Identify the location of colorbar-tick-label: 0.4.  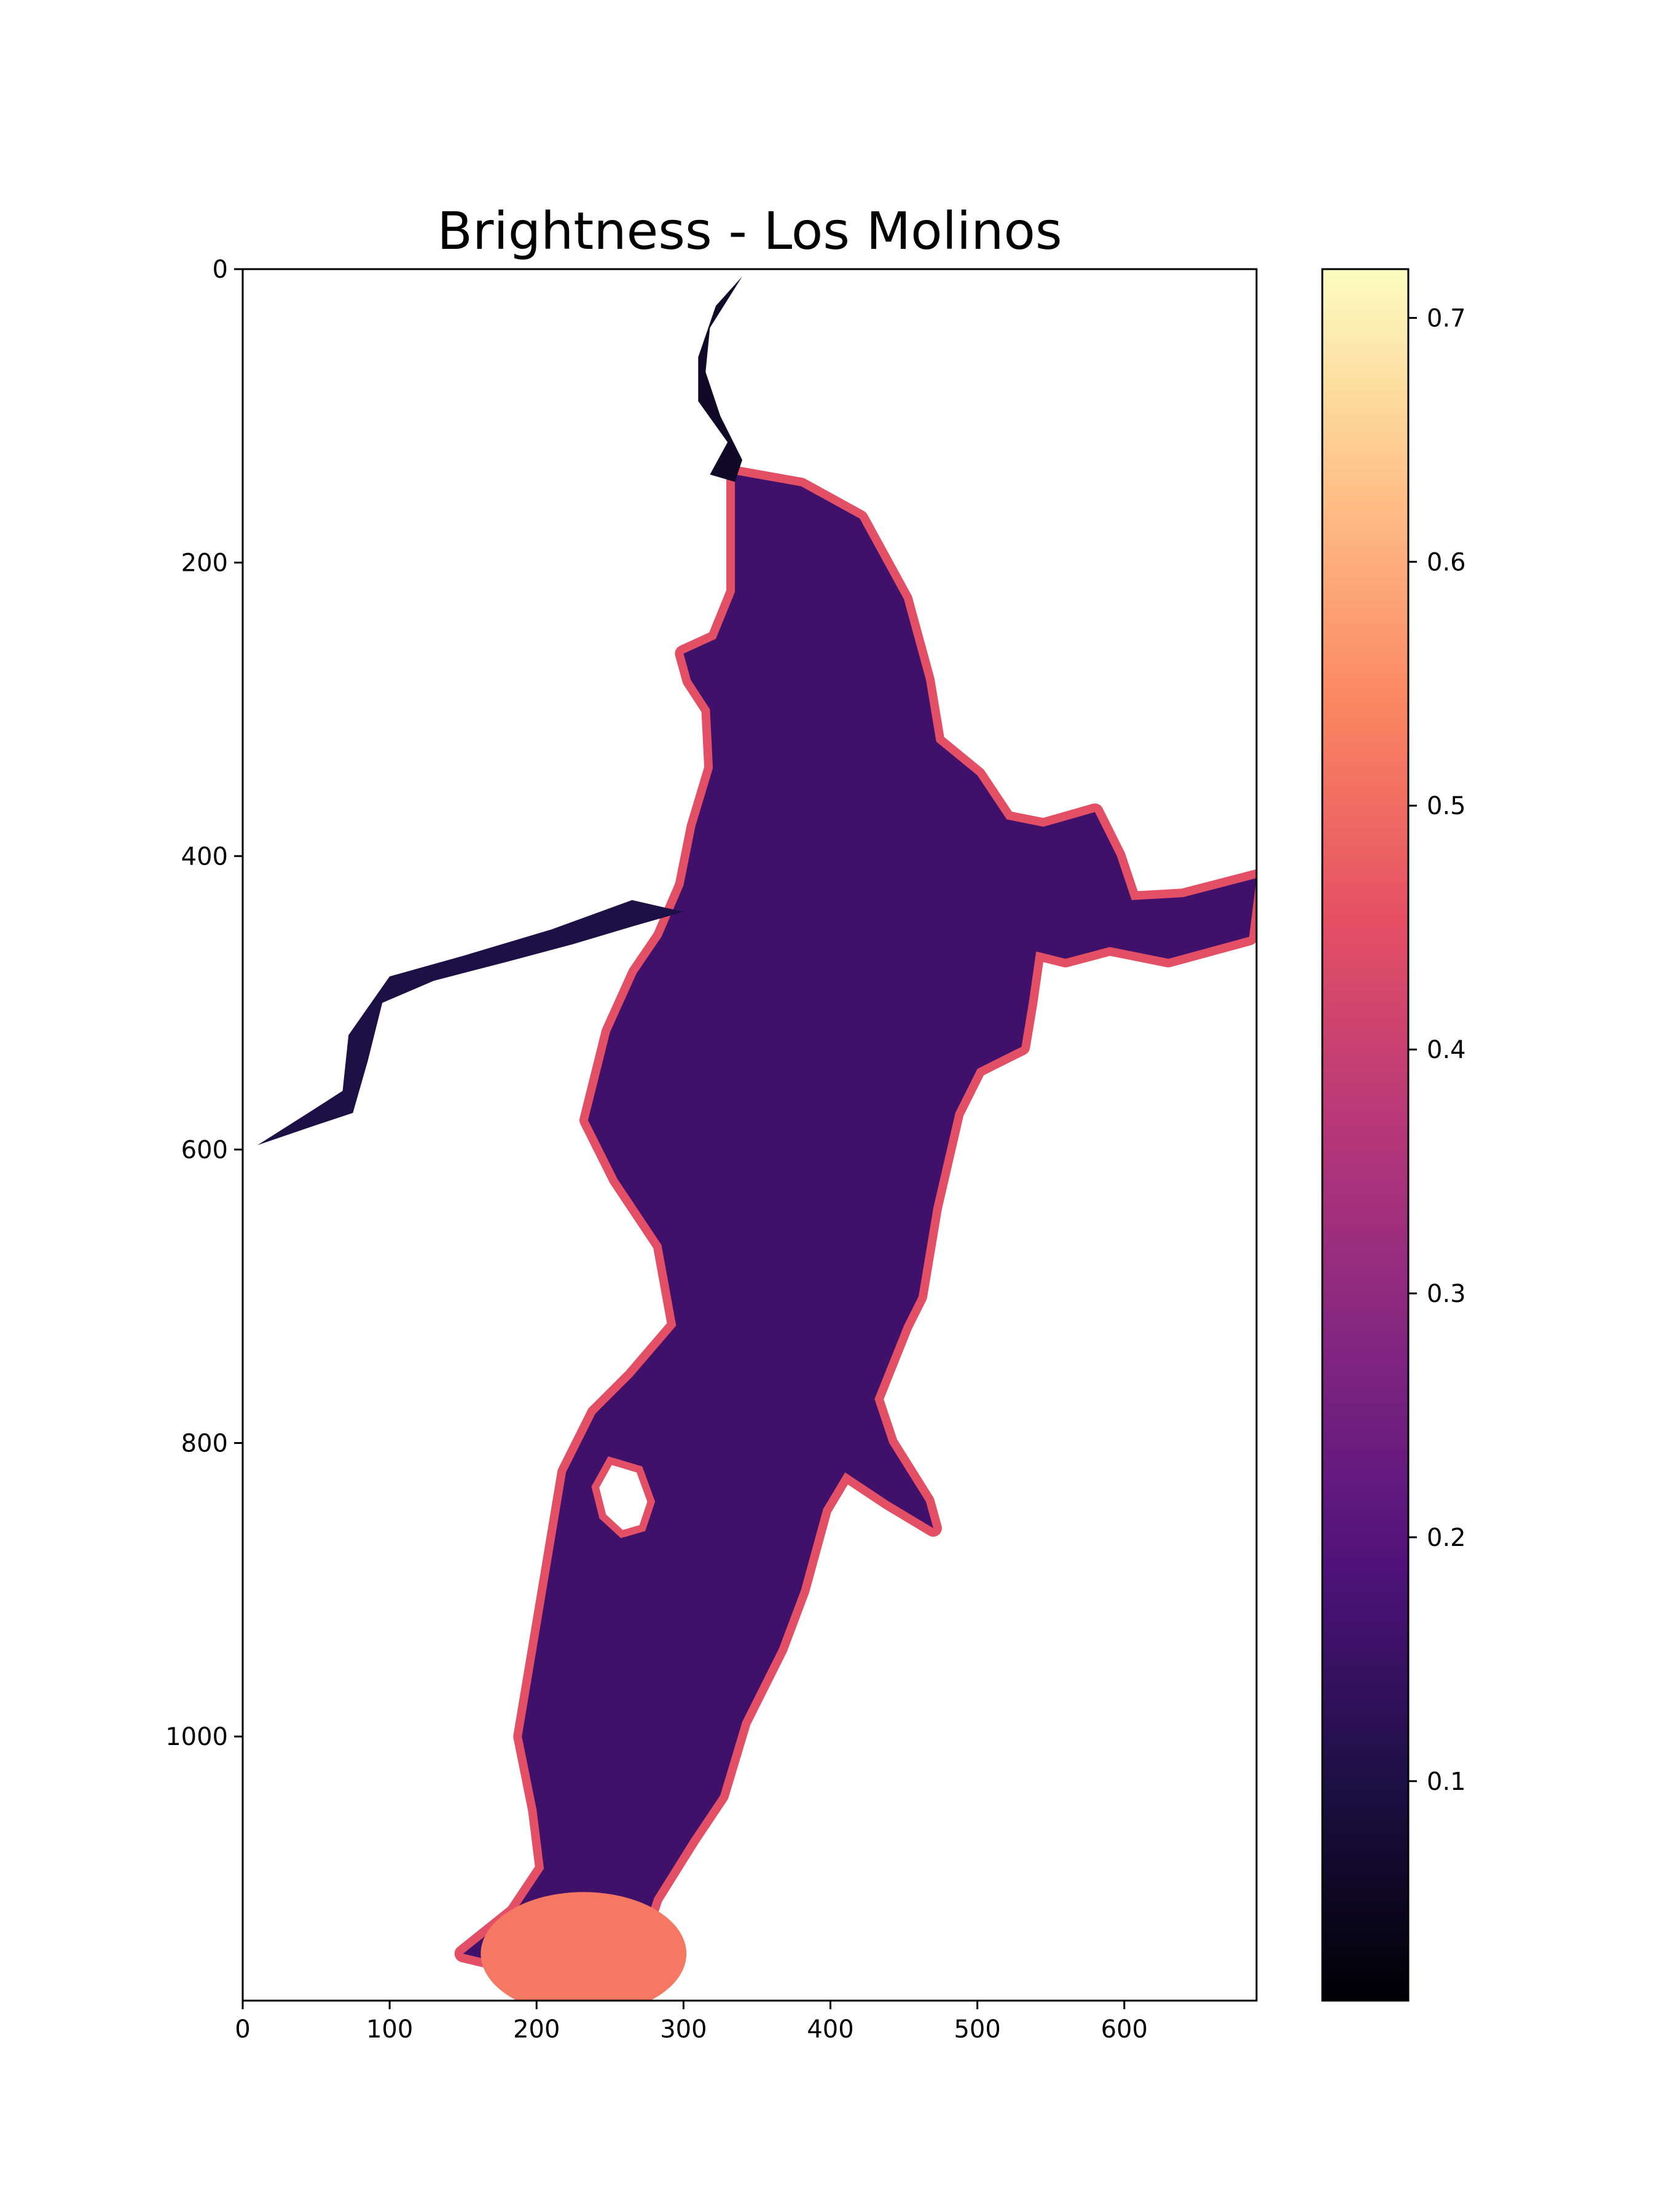
(1446, 1050).